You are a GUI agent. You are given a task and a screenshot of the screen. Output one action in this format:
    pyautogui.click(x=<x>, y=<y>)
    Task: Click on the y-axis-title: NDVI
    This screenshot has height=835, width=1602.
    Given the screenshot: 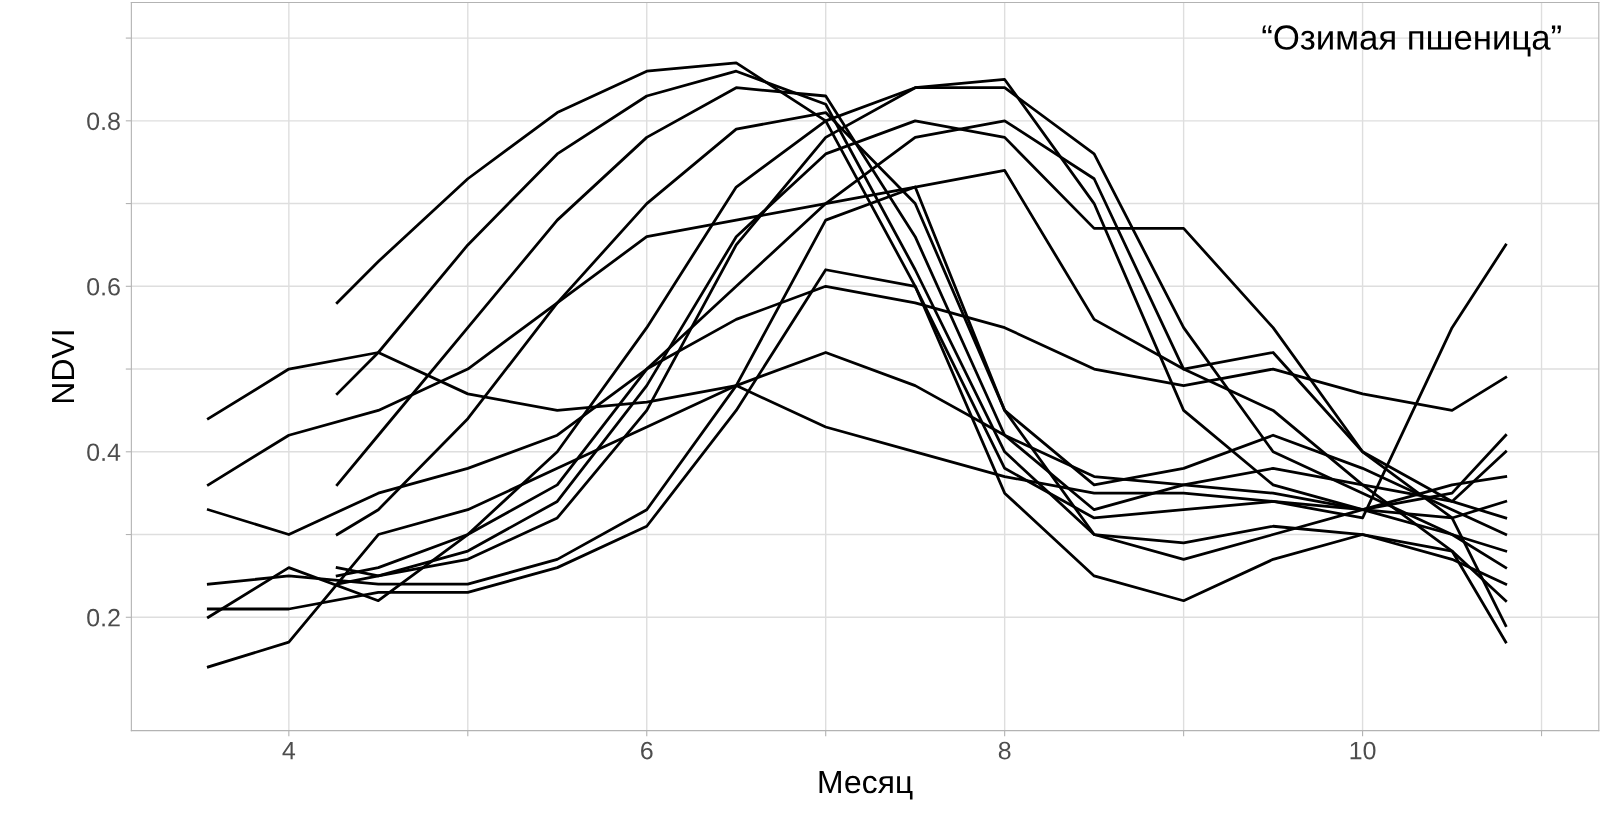 What is the action you would take?
    pyautogui.click(x=63, y=367)
    